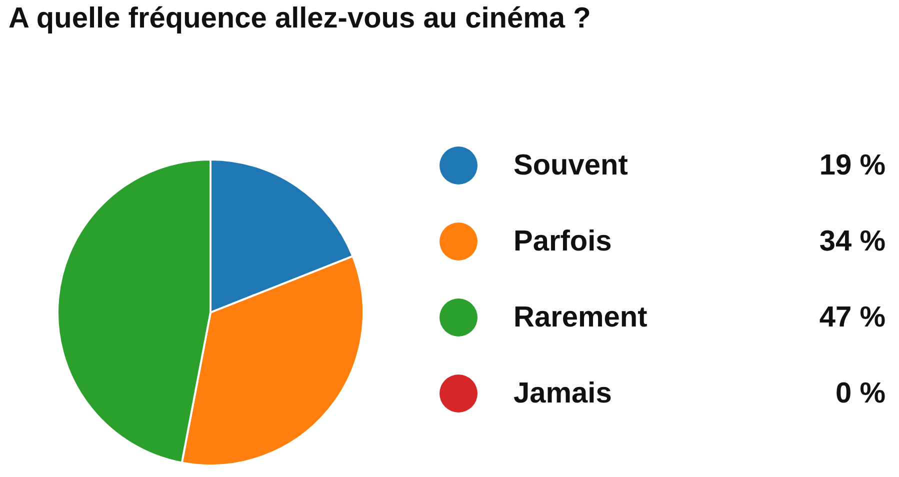 This screenshot has height=477, width=899. Describe the element at coordinates (852, 166) in the screenshot. I see `data-label: 19 %` at that location.